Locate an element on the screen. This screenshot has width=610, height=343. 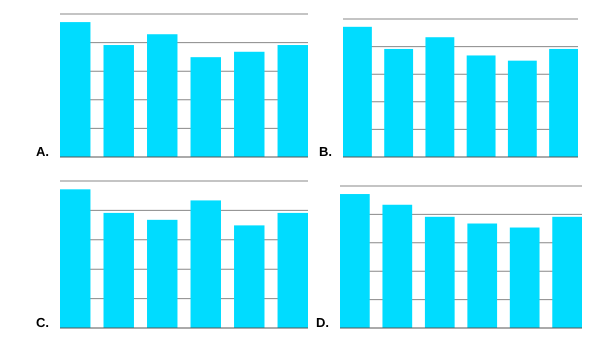
text: D. is located at coordinates (322, 322).